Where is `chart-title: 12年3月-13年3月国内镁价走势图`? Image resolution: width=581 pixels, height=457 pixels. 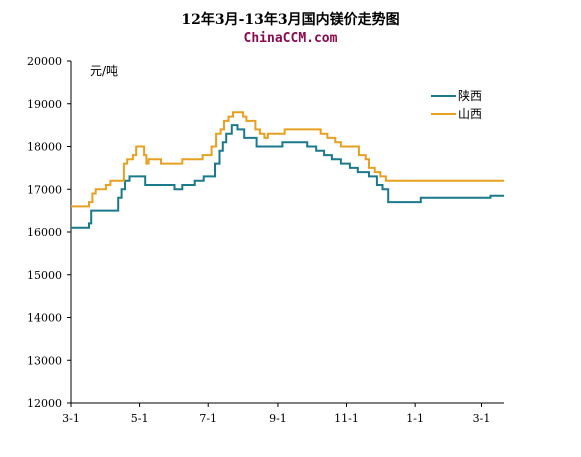 chart-title: 12年3月-13年3月国内镁价走势图 is located at coordinates (290, 20).